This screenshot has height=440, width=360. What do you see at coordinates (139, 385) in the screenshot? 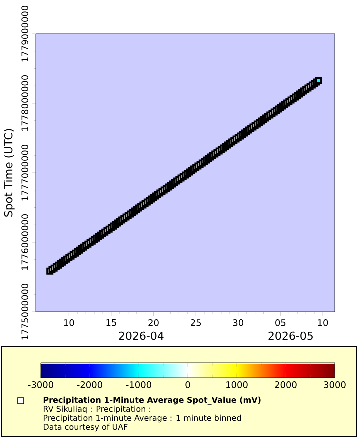
I see `color-bar-label: -1000` at bounding box center [139, 385].